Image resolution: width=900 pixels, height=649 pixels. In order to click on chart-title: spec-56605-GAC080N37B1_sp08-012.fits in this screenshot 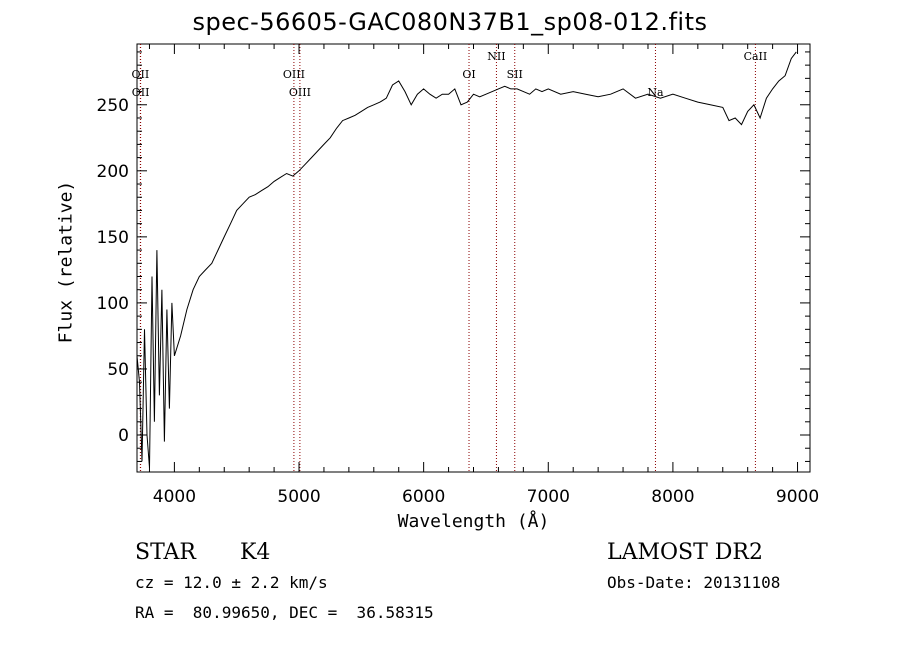, I will do `click(450, 22)`.